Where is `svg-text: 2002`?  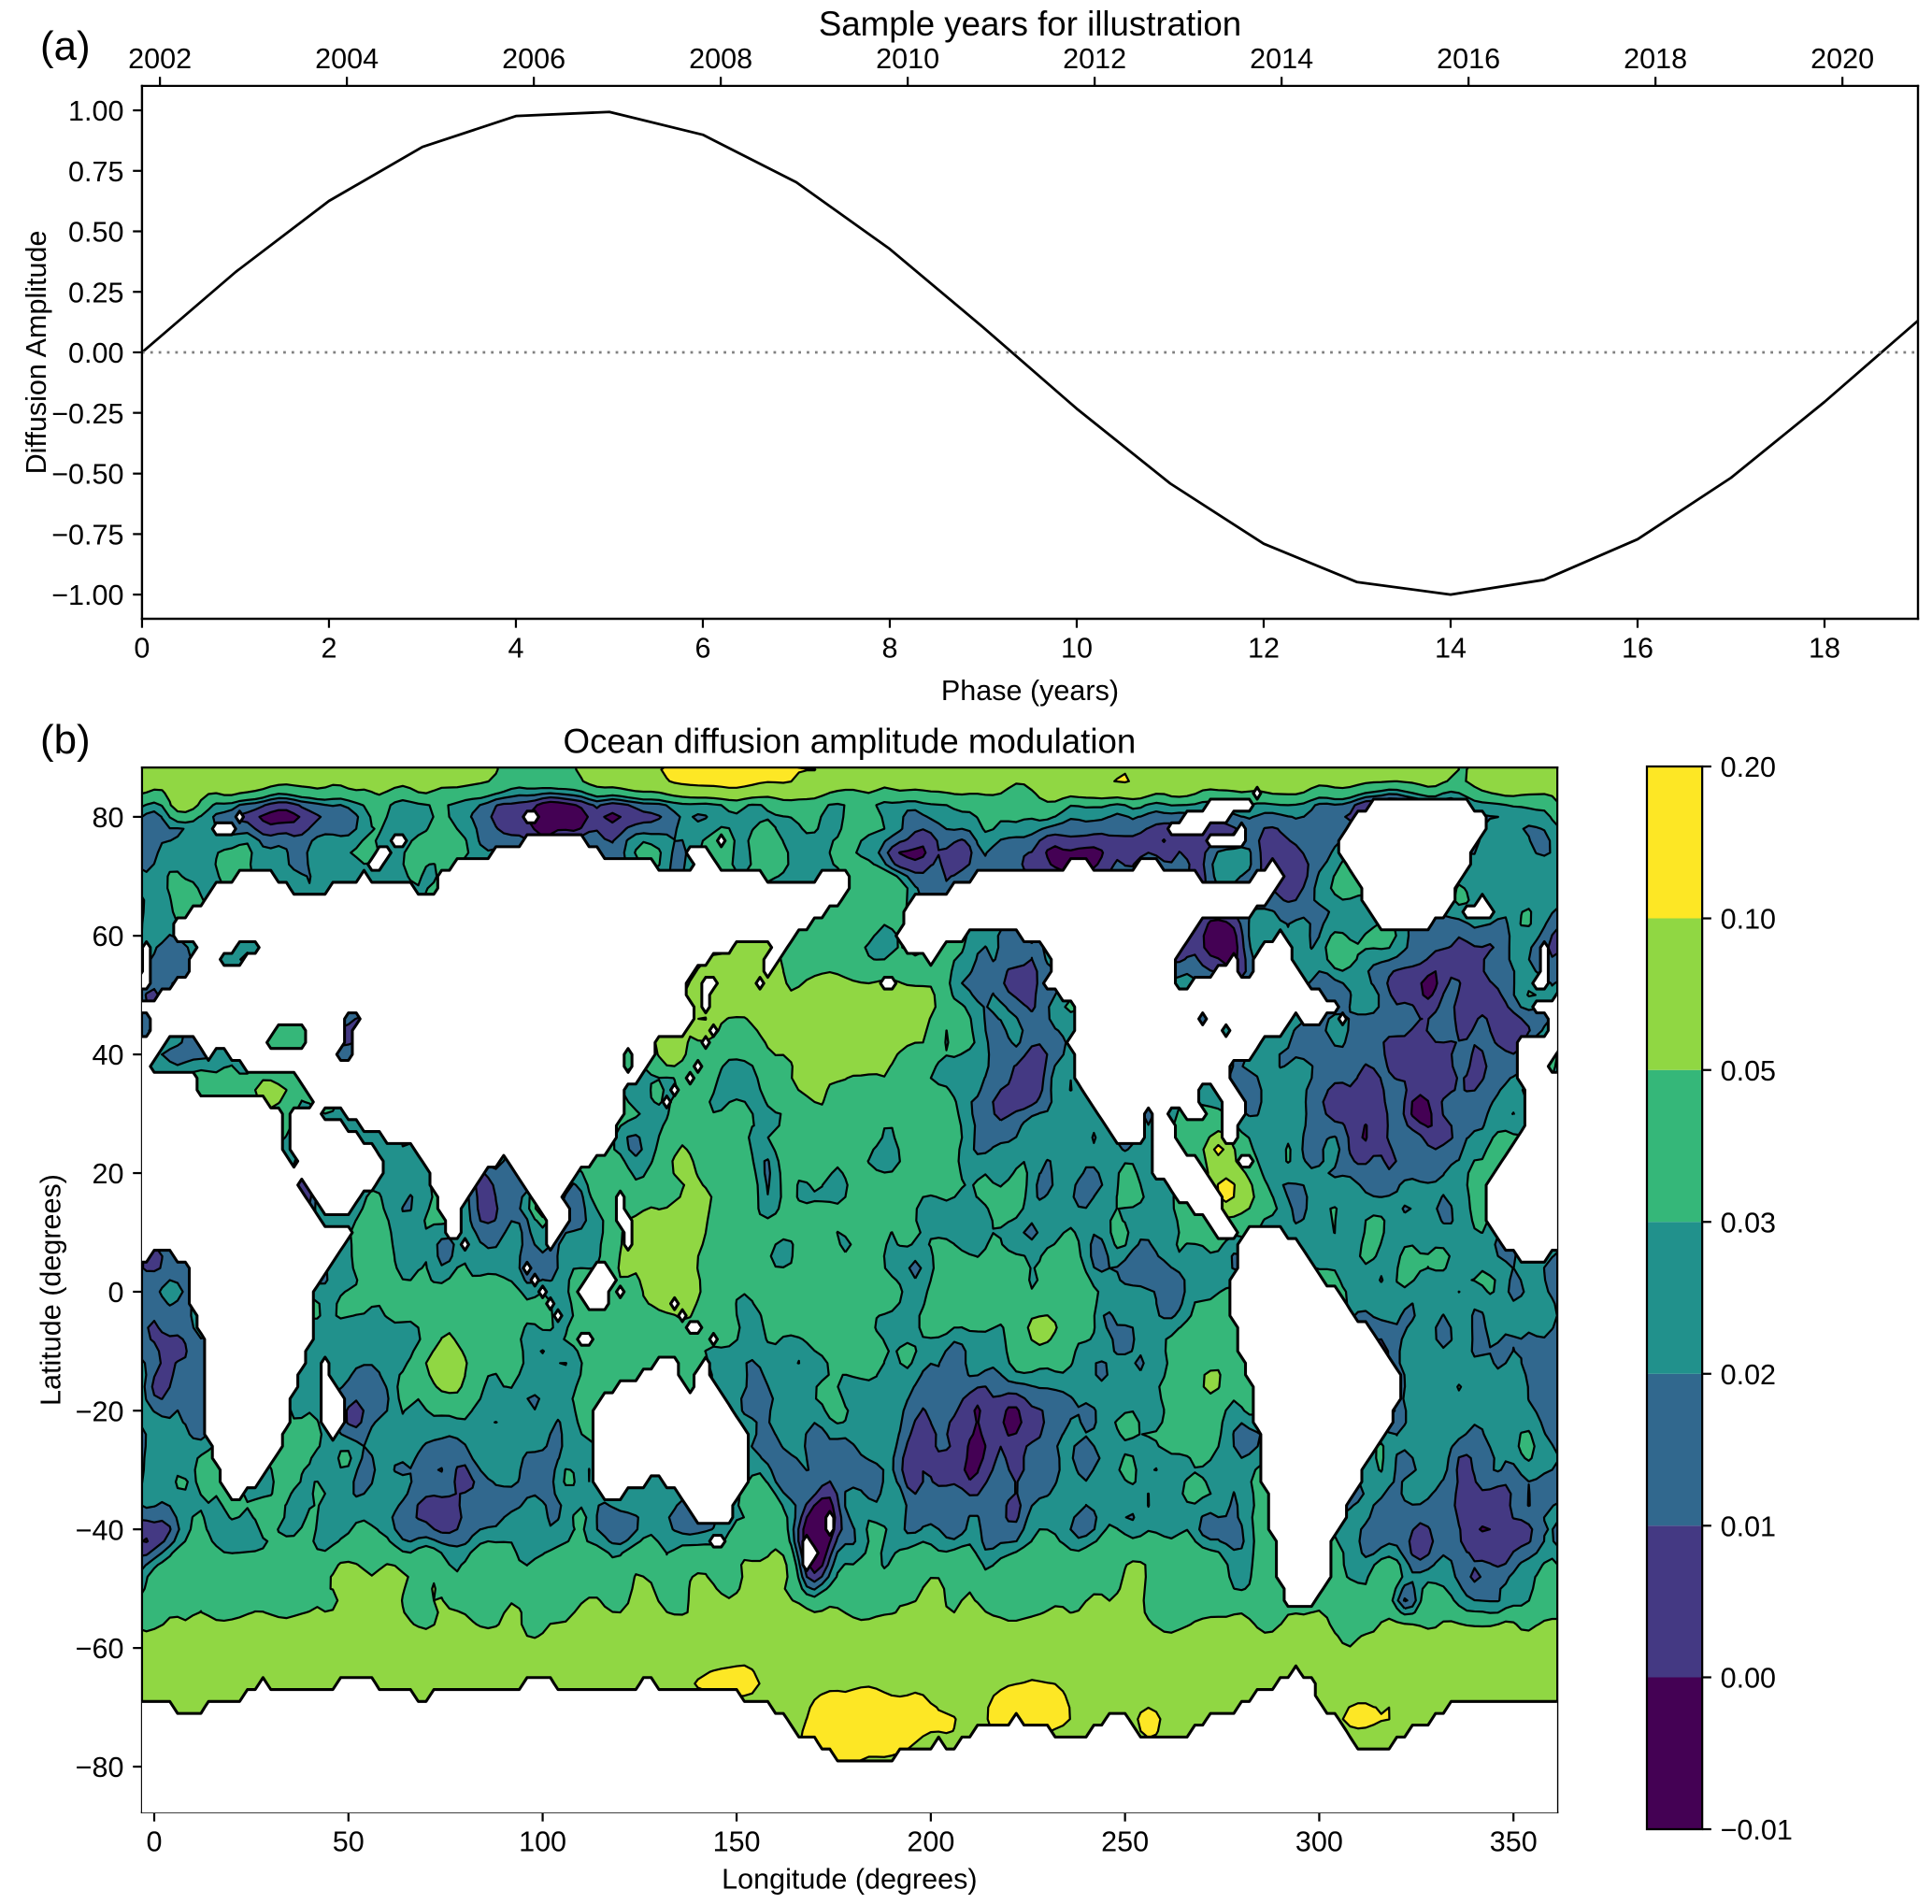 svg-text: 2002 is located at coordinates (160, 59).